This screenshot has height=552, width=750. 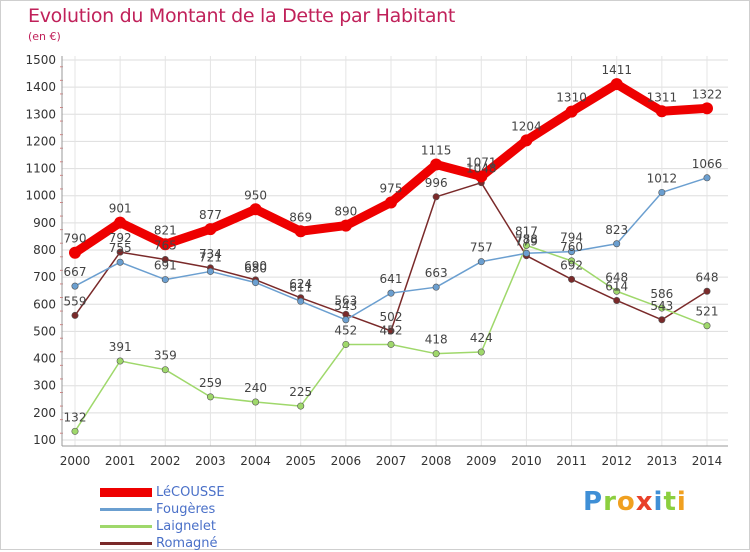 I want to click on legend-label: LéCOUSSE, so click(x=190, y=492).